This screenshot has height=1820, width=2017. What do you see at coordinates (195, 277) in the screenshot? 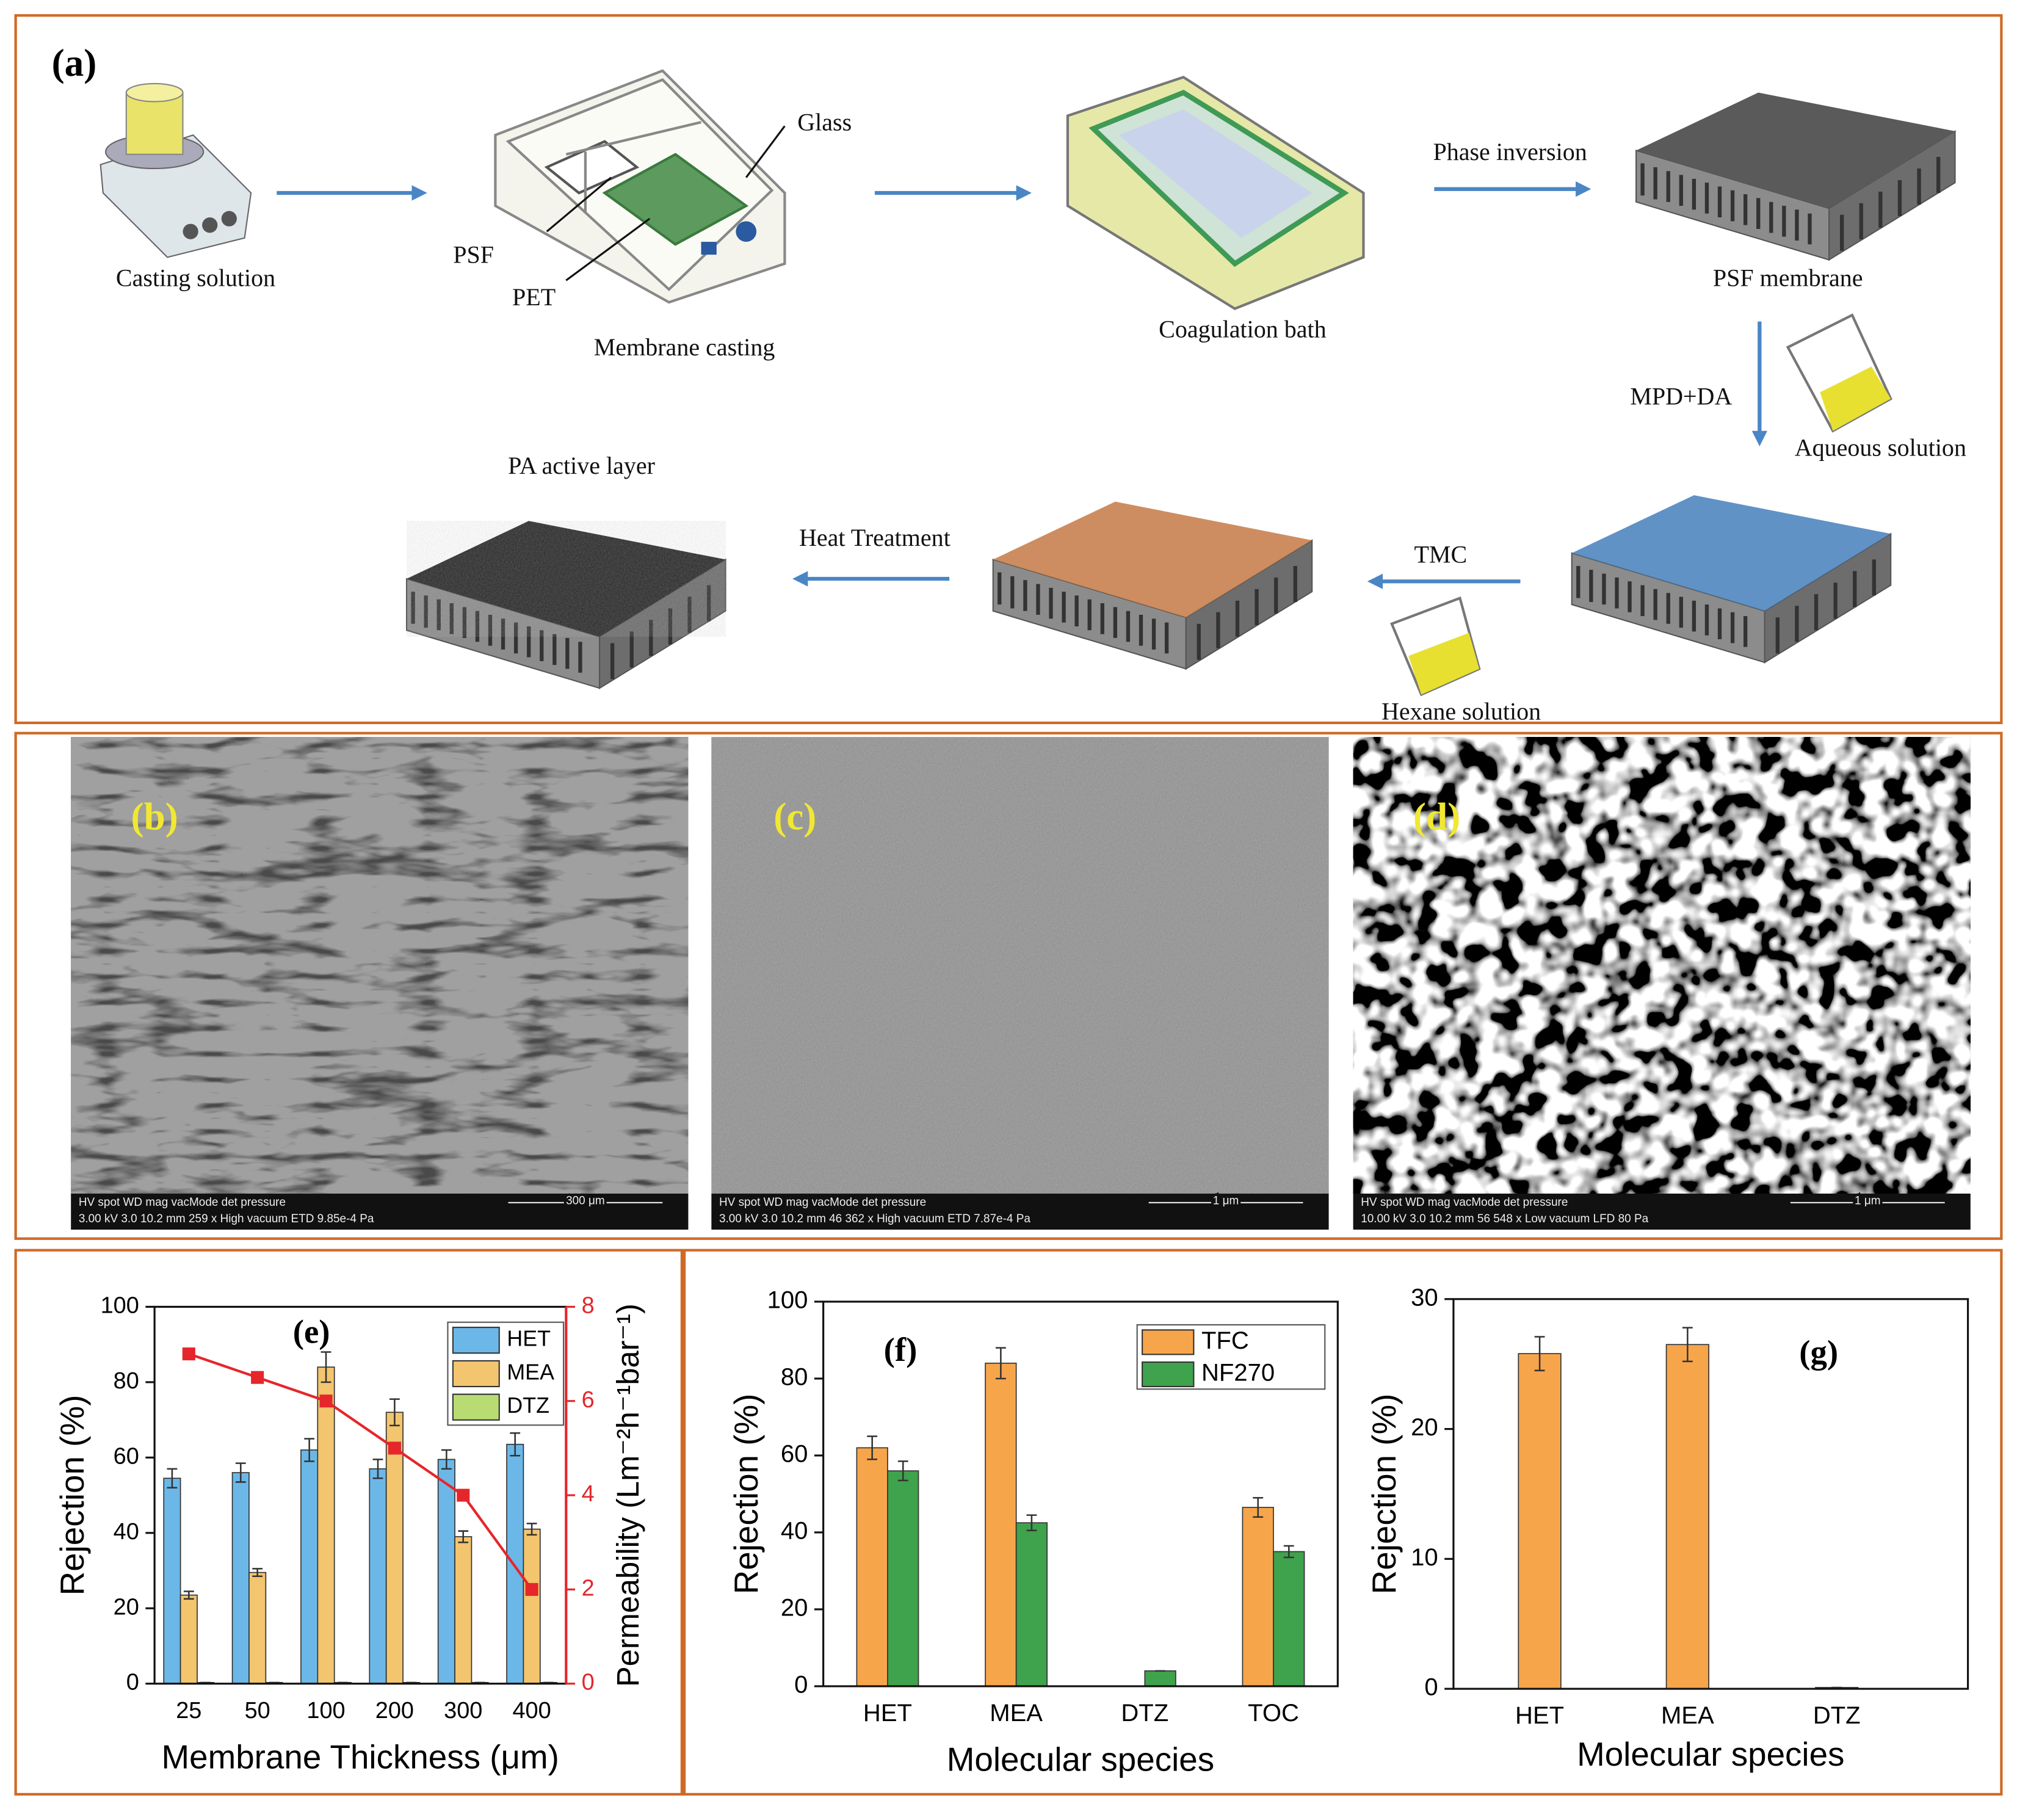
I see `step-label: Casting solution` at bounding box center [195, 277].